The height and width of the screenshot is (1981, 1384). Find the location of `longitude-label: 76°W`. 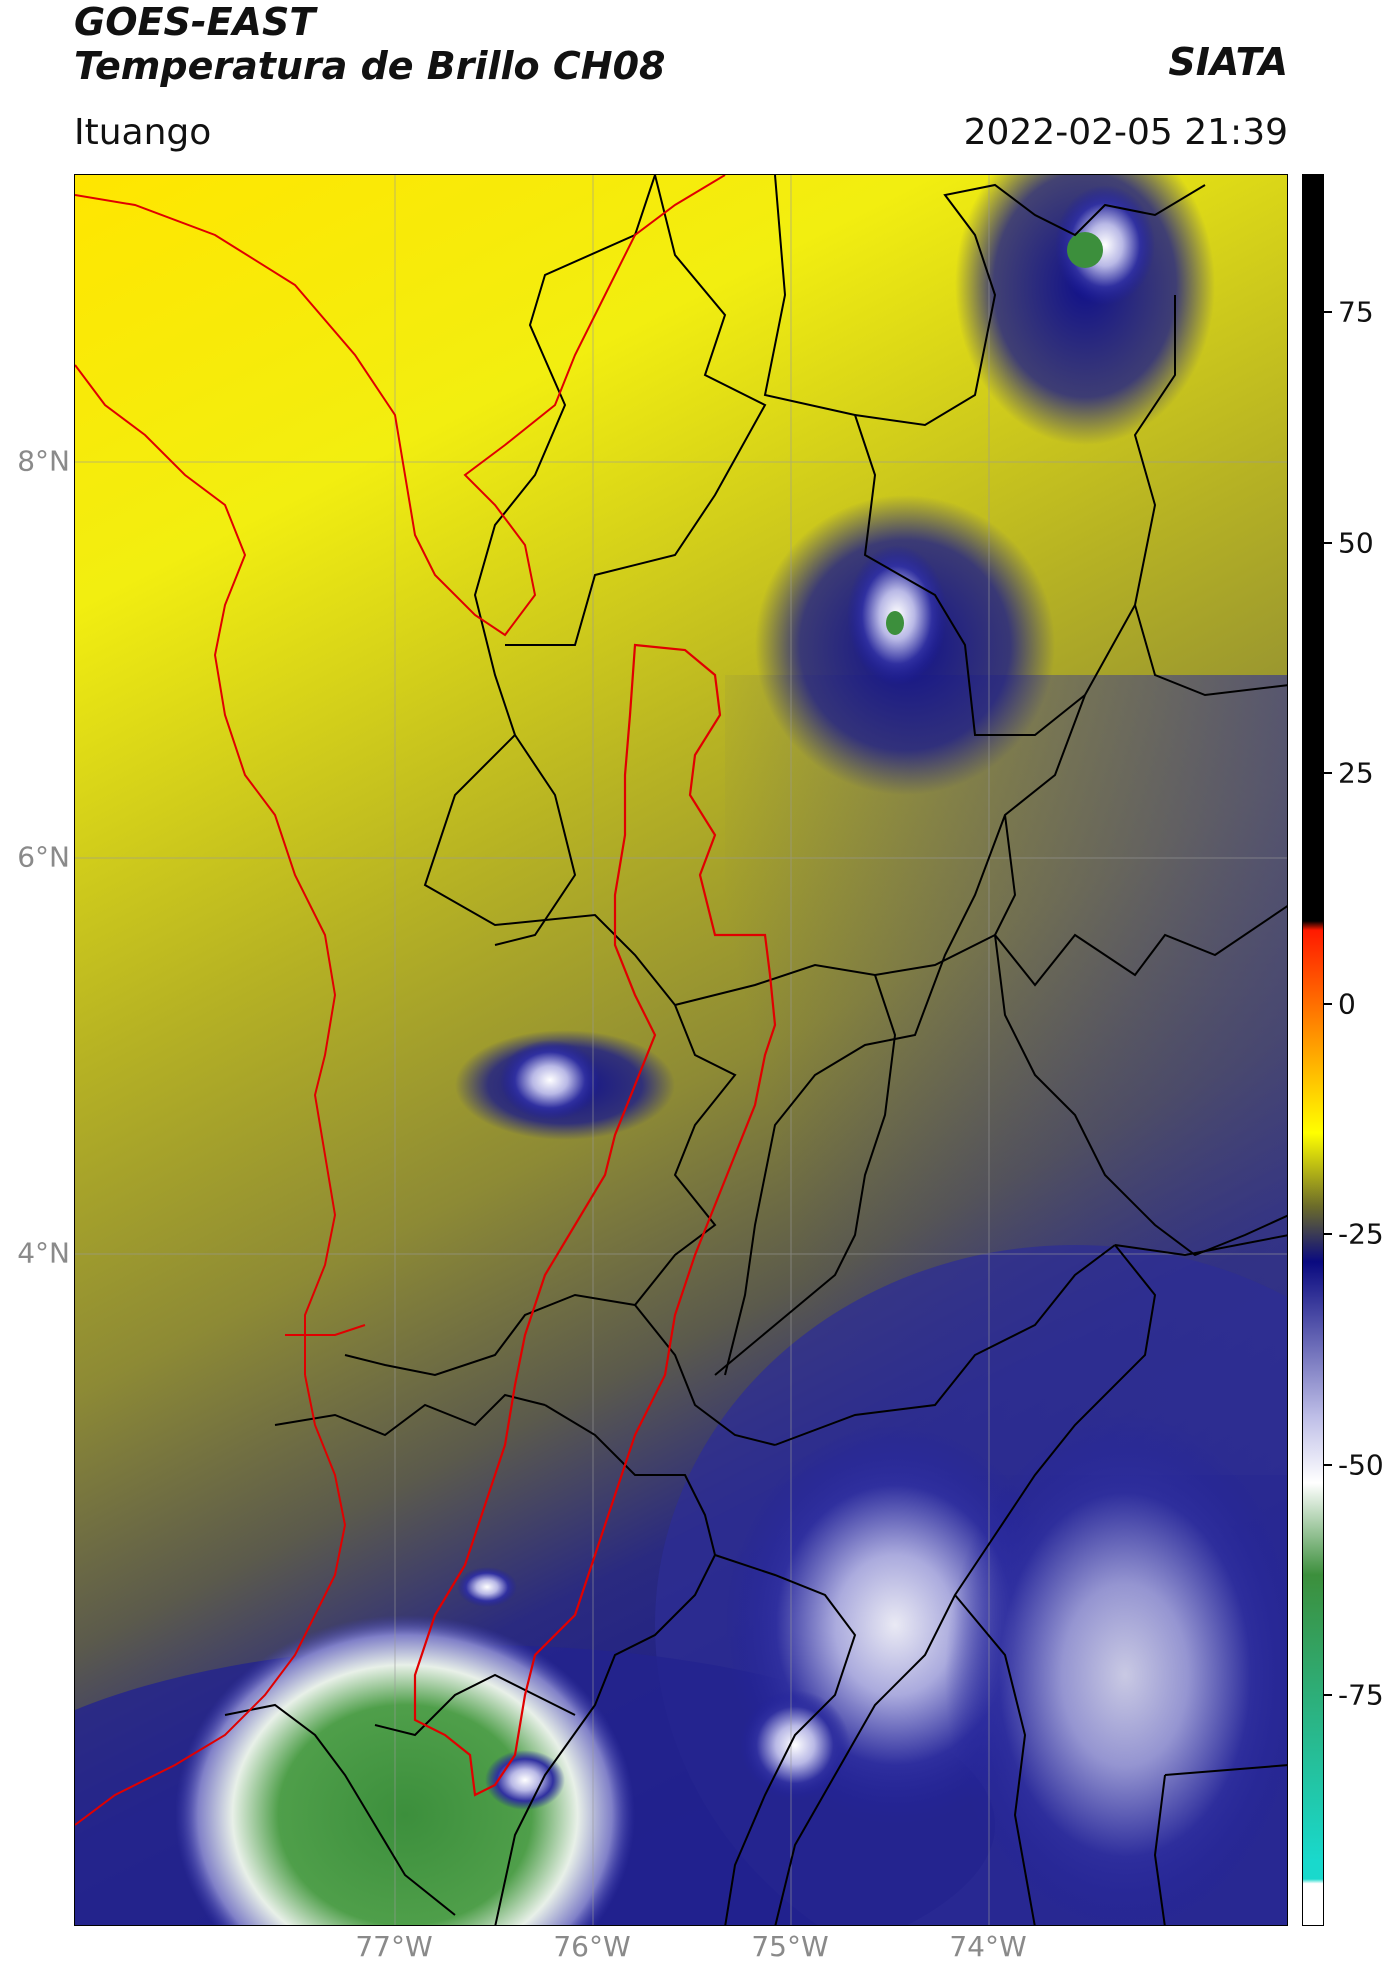

longitude-label: 76°W is located at coordinates (592, 1946).